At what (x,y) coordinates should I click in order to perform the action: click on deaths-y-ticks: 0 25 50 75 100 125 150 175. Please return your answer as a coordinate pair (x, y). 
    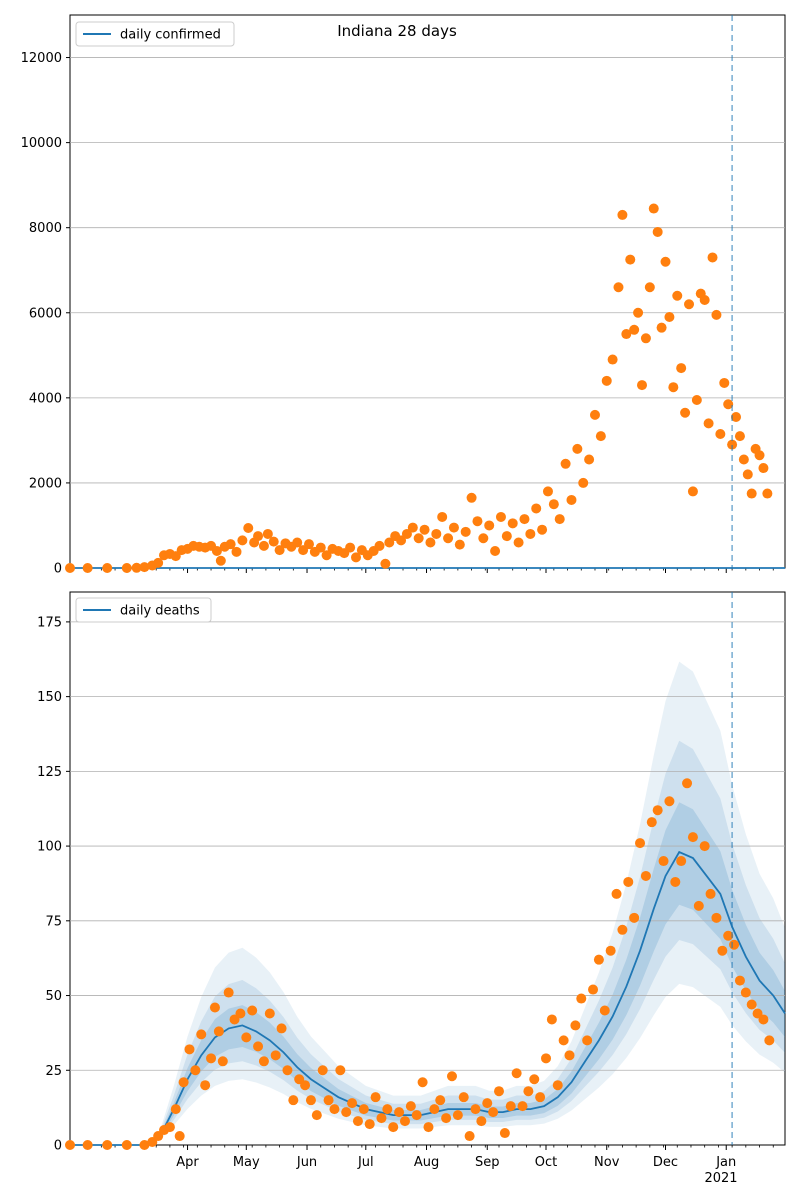
    Looking at the image, I should click on (53, 884).